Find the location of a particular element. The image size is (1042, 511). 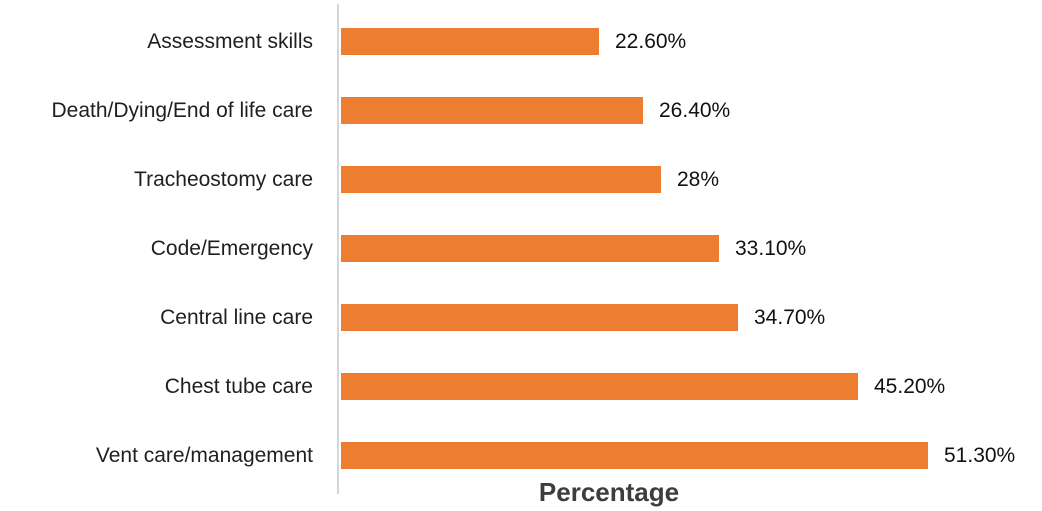

chart-row: Death/Dying/End of life care 26.40% is located at coordinates (521, 110).